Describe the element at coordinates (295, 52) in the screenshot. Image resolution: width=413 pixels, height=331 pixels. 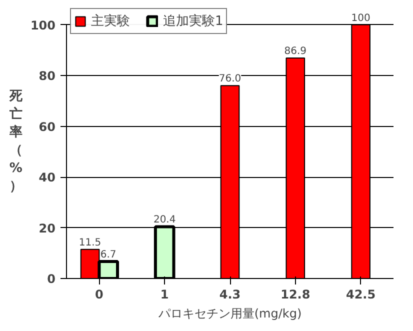
I see `data-label: 86.9` at that location.